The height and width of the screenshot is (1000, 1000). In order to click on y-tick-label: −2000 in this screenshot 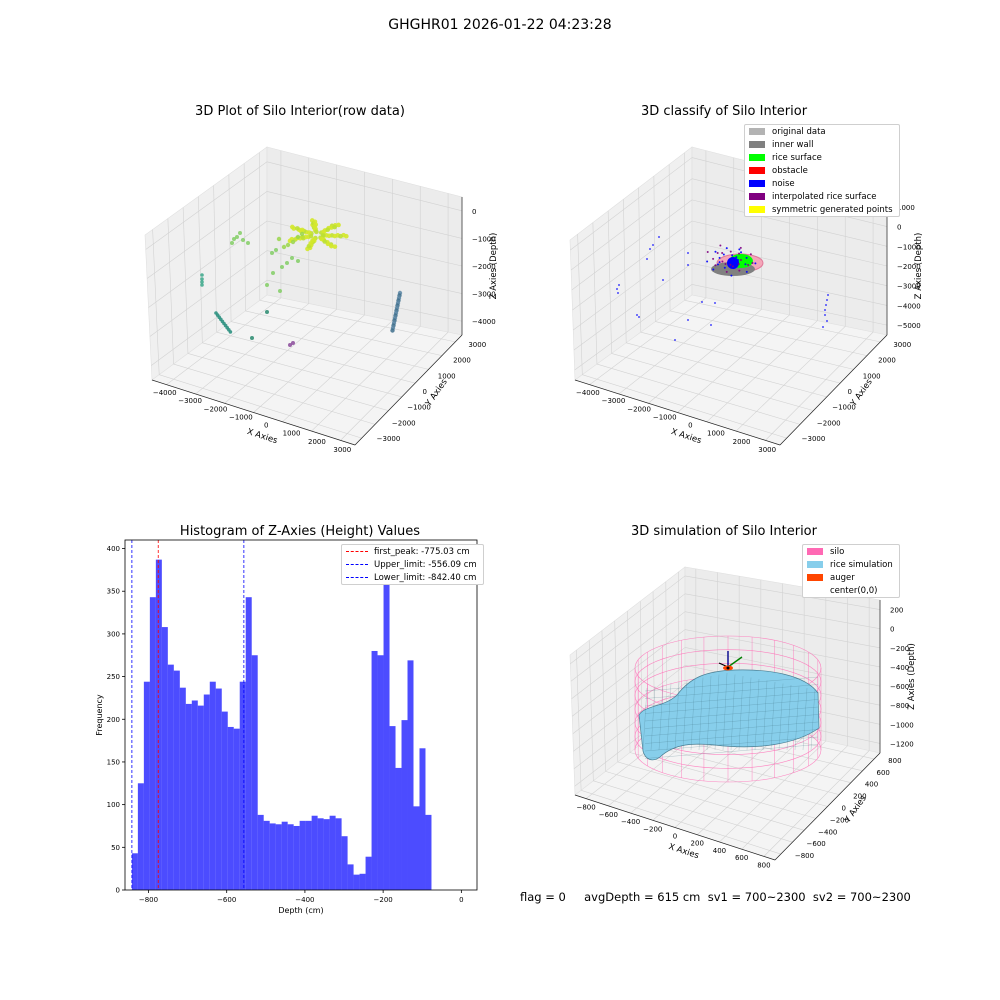, I will do `click(829, 423)`.